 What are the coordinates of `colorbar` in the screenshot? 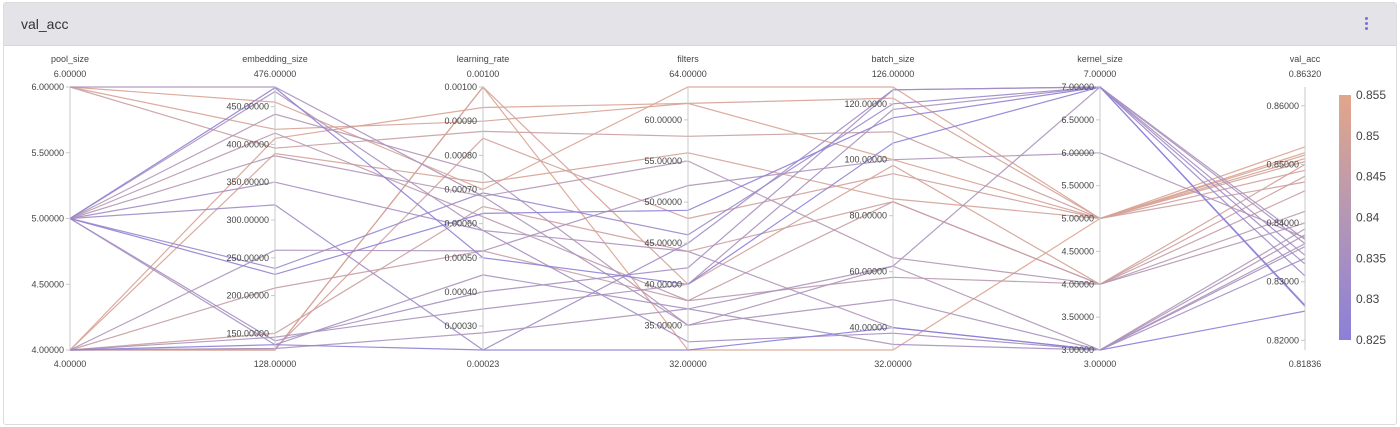 It's located at (1345, 217).